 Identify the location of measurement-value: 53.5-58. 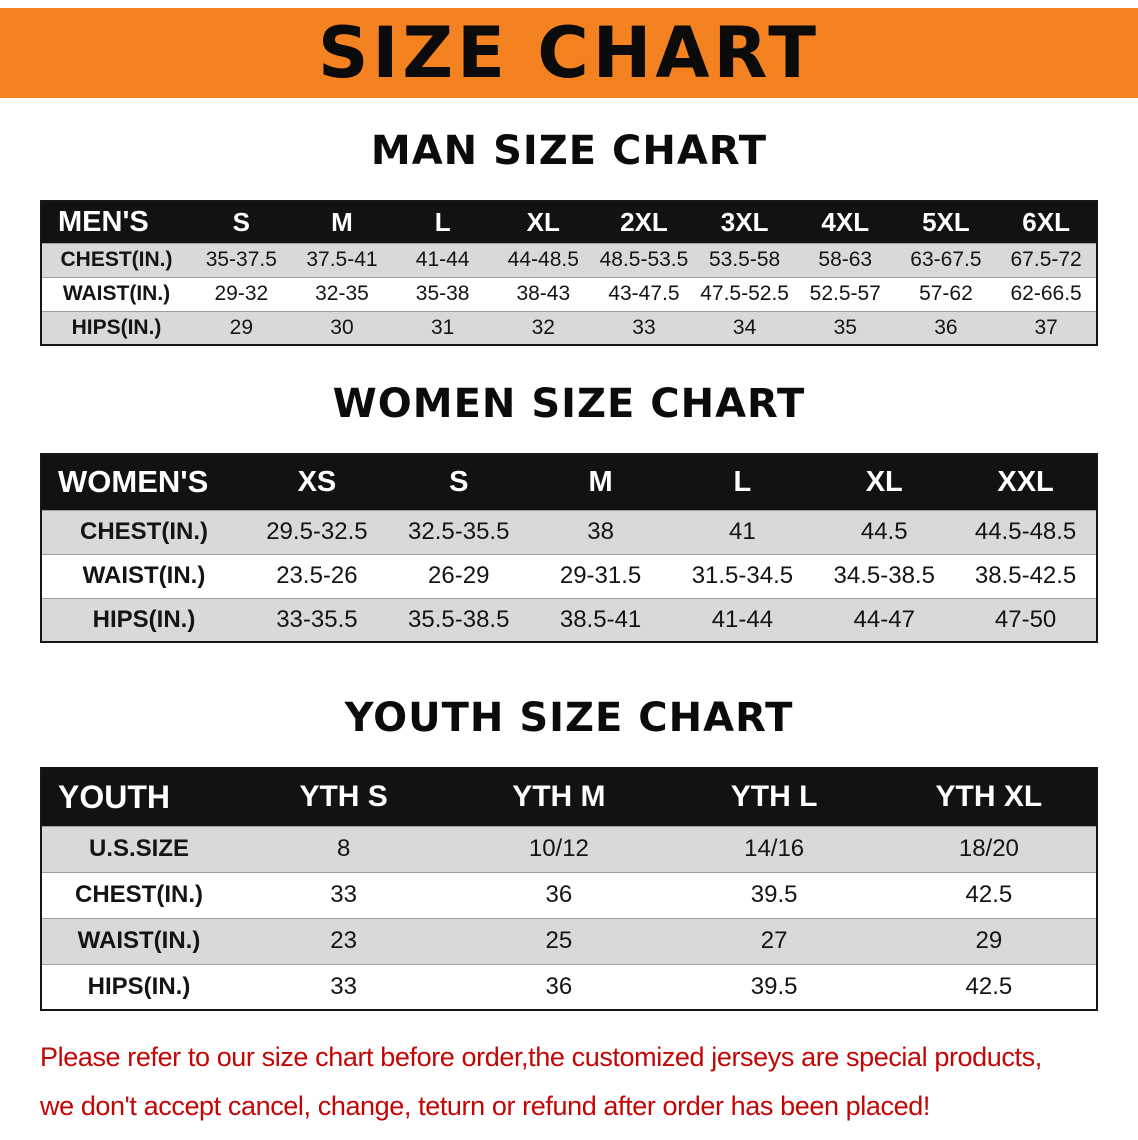
(744, 259).